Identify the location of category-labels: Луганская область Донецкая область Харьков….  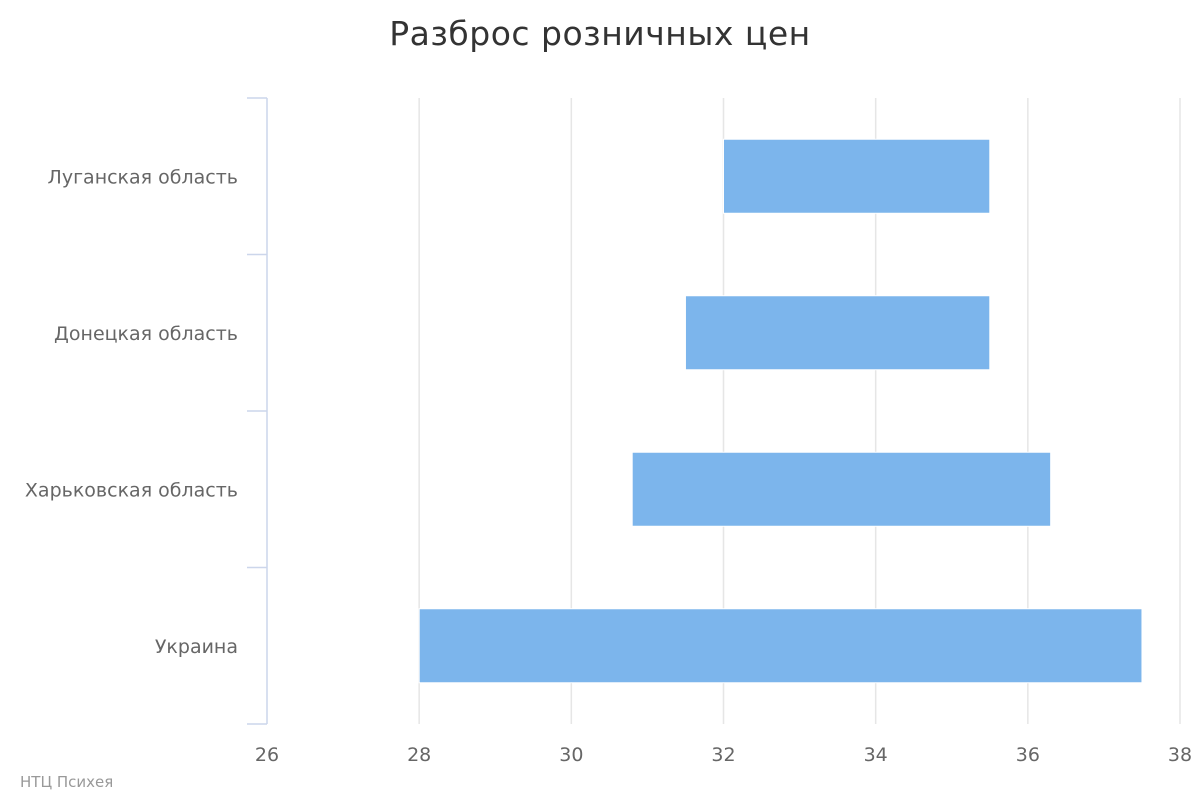
(131, 412).